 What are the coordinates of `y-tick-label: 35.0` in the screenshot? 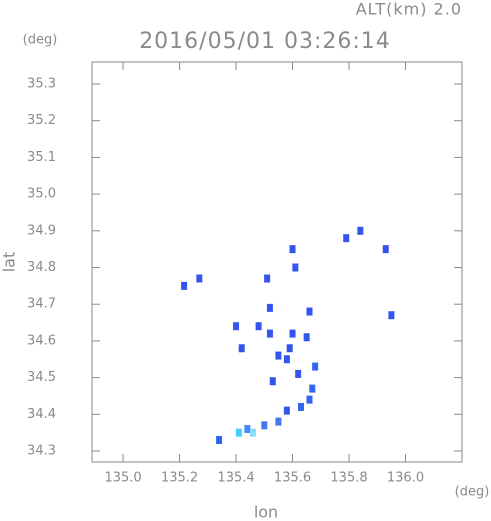 It's located at (41, 194).